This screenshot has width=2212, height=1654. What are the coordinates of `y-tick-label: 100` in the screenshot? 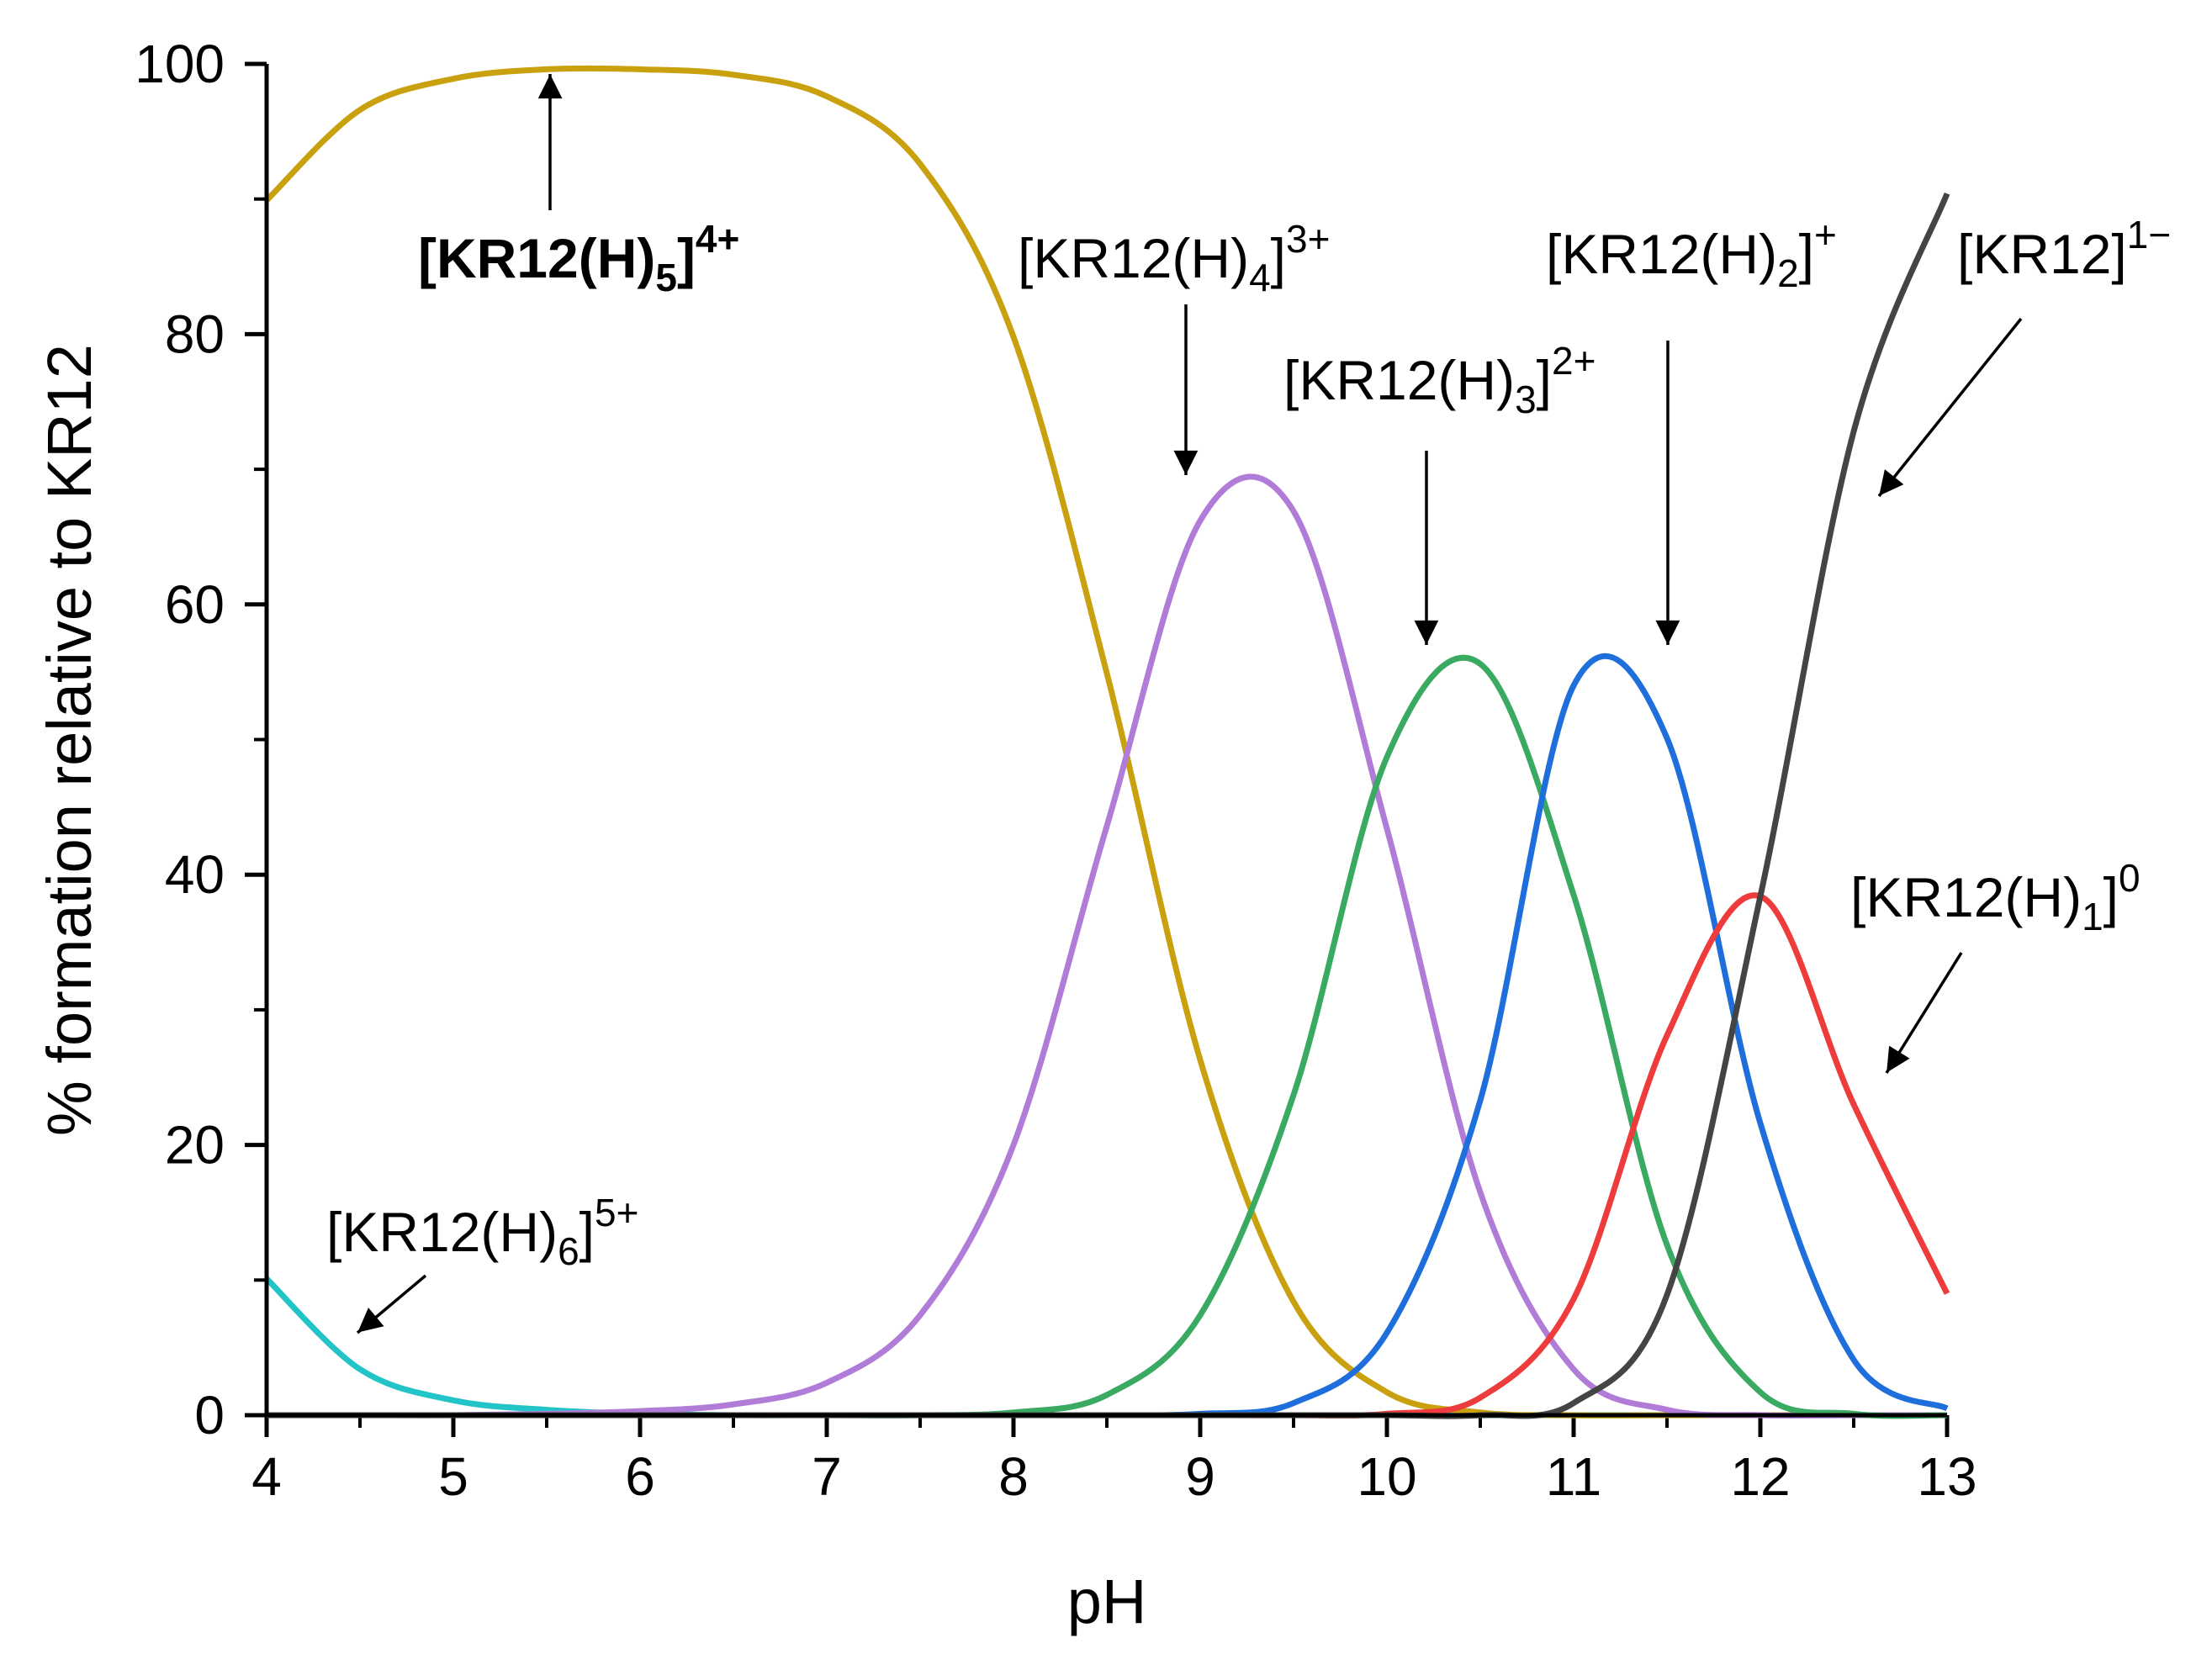 It's located at (180, 64).